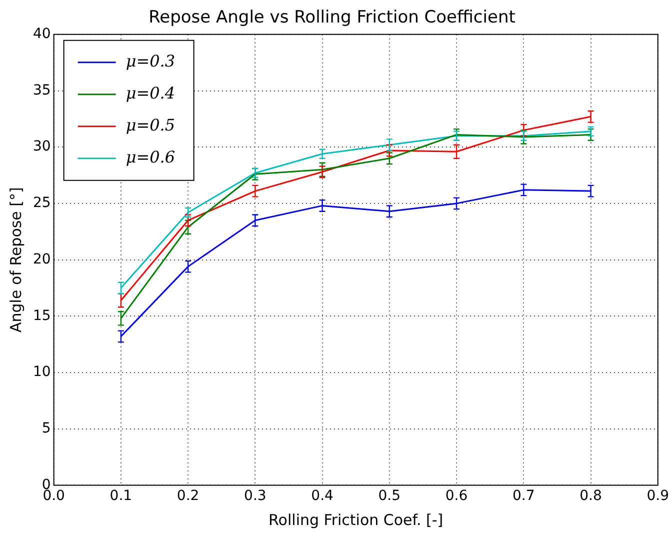 Image resolution: width=672 pixels, height=538 pixels. Describe the element at coordinates (151, 157) in the screenshot. I see `legend-label: μ=0.6` at that location.